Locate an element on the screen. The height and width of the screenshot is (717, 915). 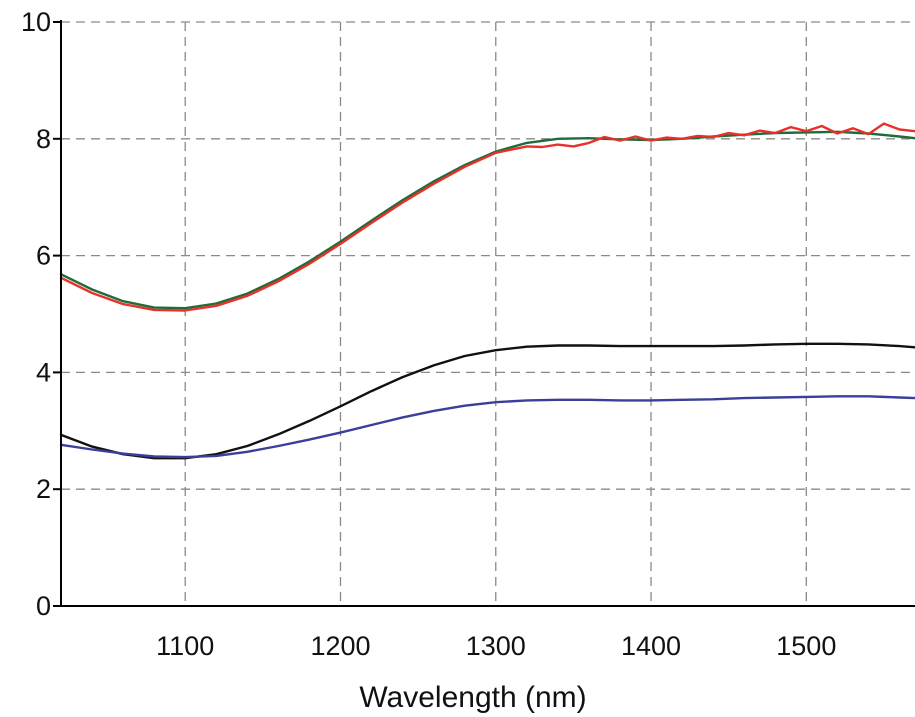
x-tick-label-1100: 1100 is located at coordinates (185, 646).